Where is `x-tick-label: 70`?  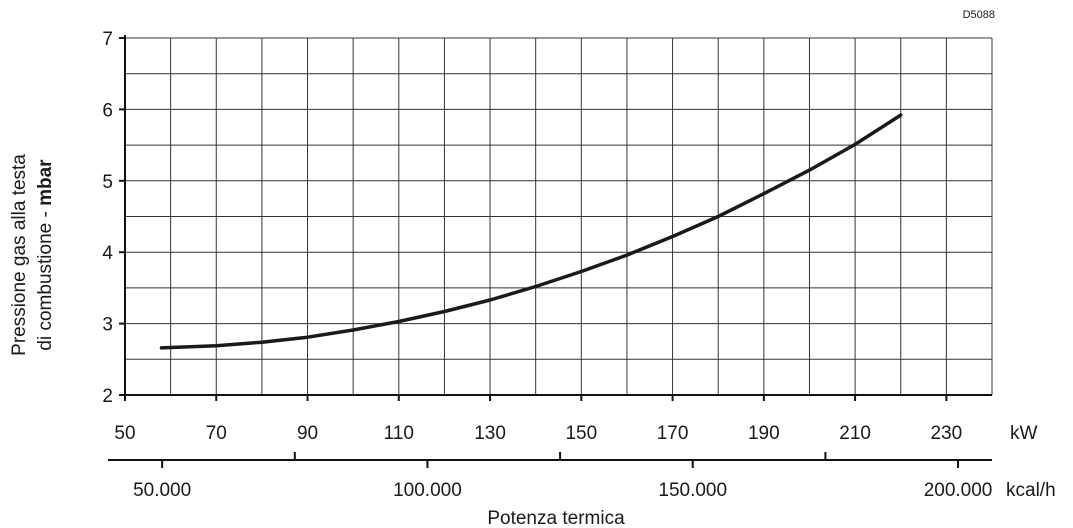
x-tick-label: 70 is located at coordinates (216, 433).